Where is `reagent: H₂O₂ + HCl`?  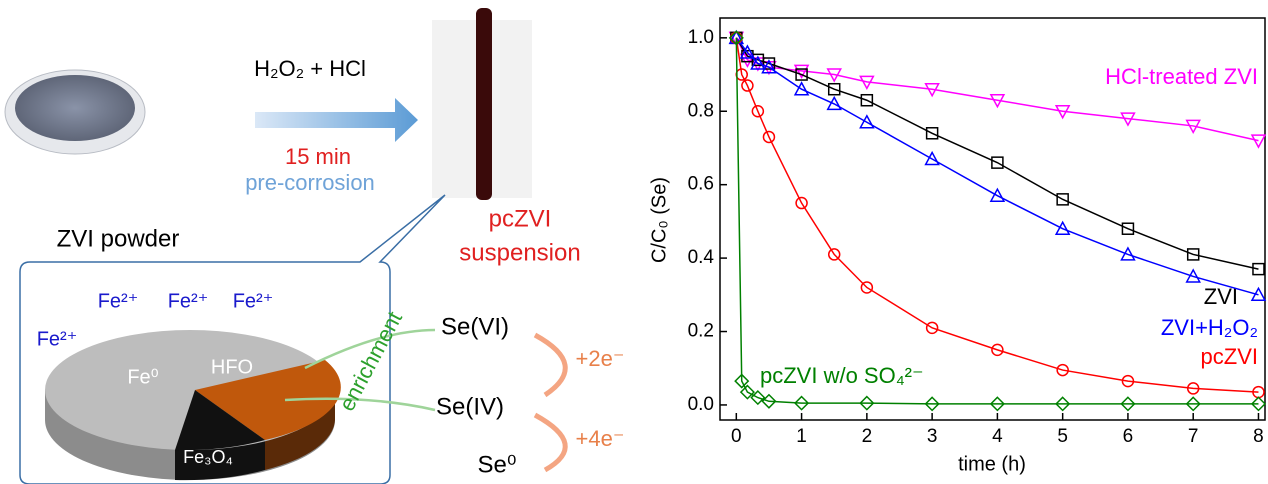 reagent: H₂O₂ + HCl is located at coordinates (310, 68).